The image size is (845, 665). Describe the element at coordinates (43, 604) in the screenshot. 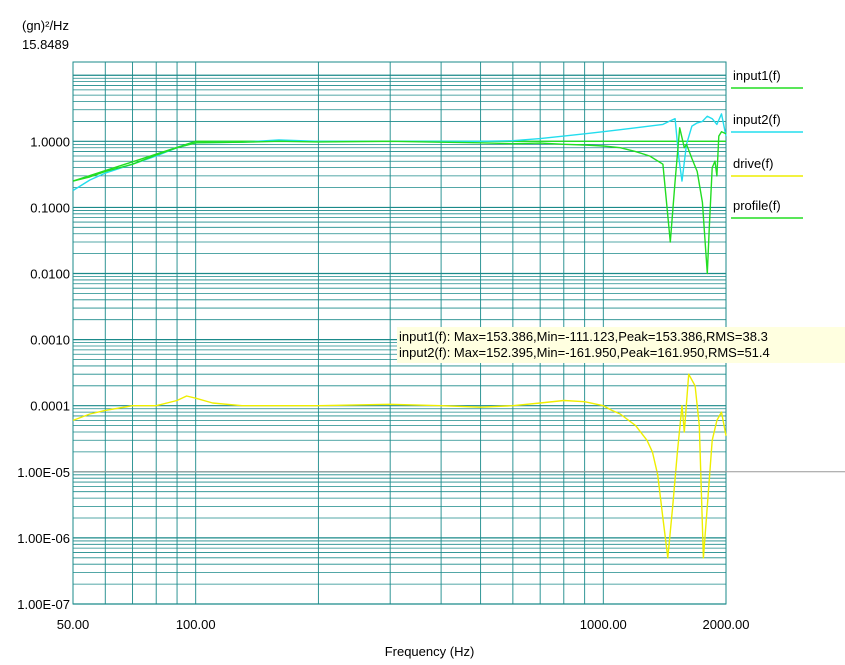

I see `y-tick-label: 1.00E-07` at that location.